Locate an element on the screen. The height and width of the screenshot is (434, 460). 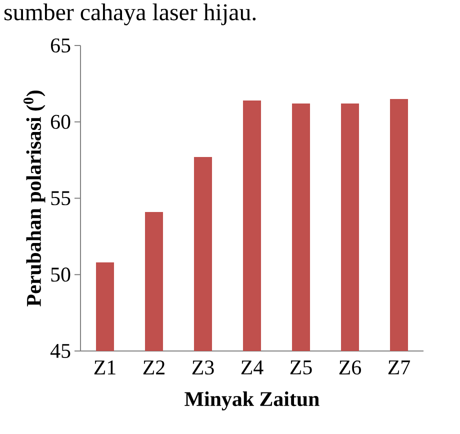
y-tick-label: 65 is located at coordinates (60, 45).